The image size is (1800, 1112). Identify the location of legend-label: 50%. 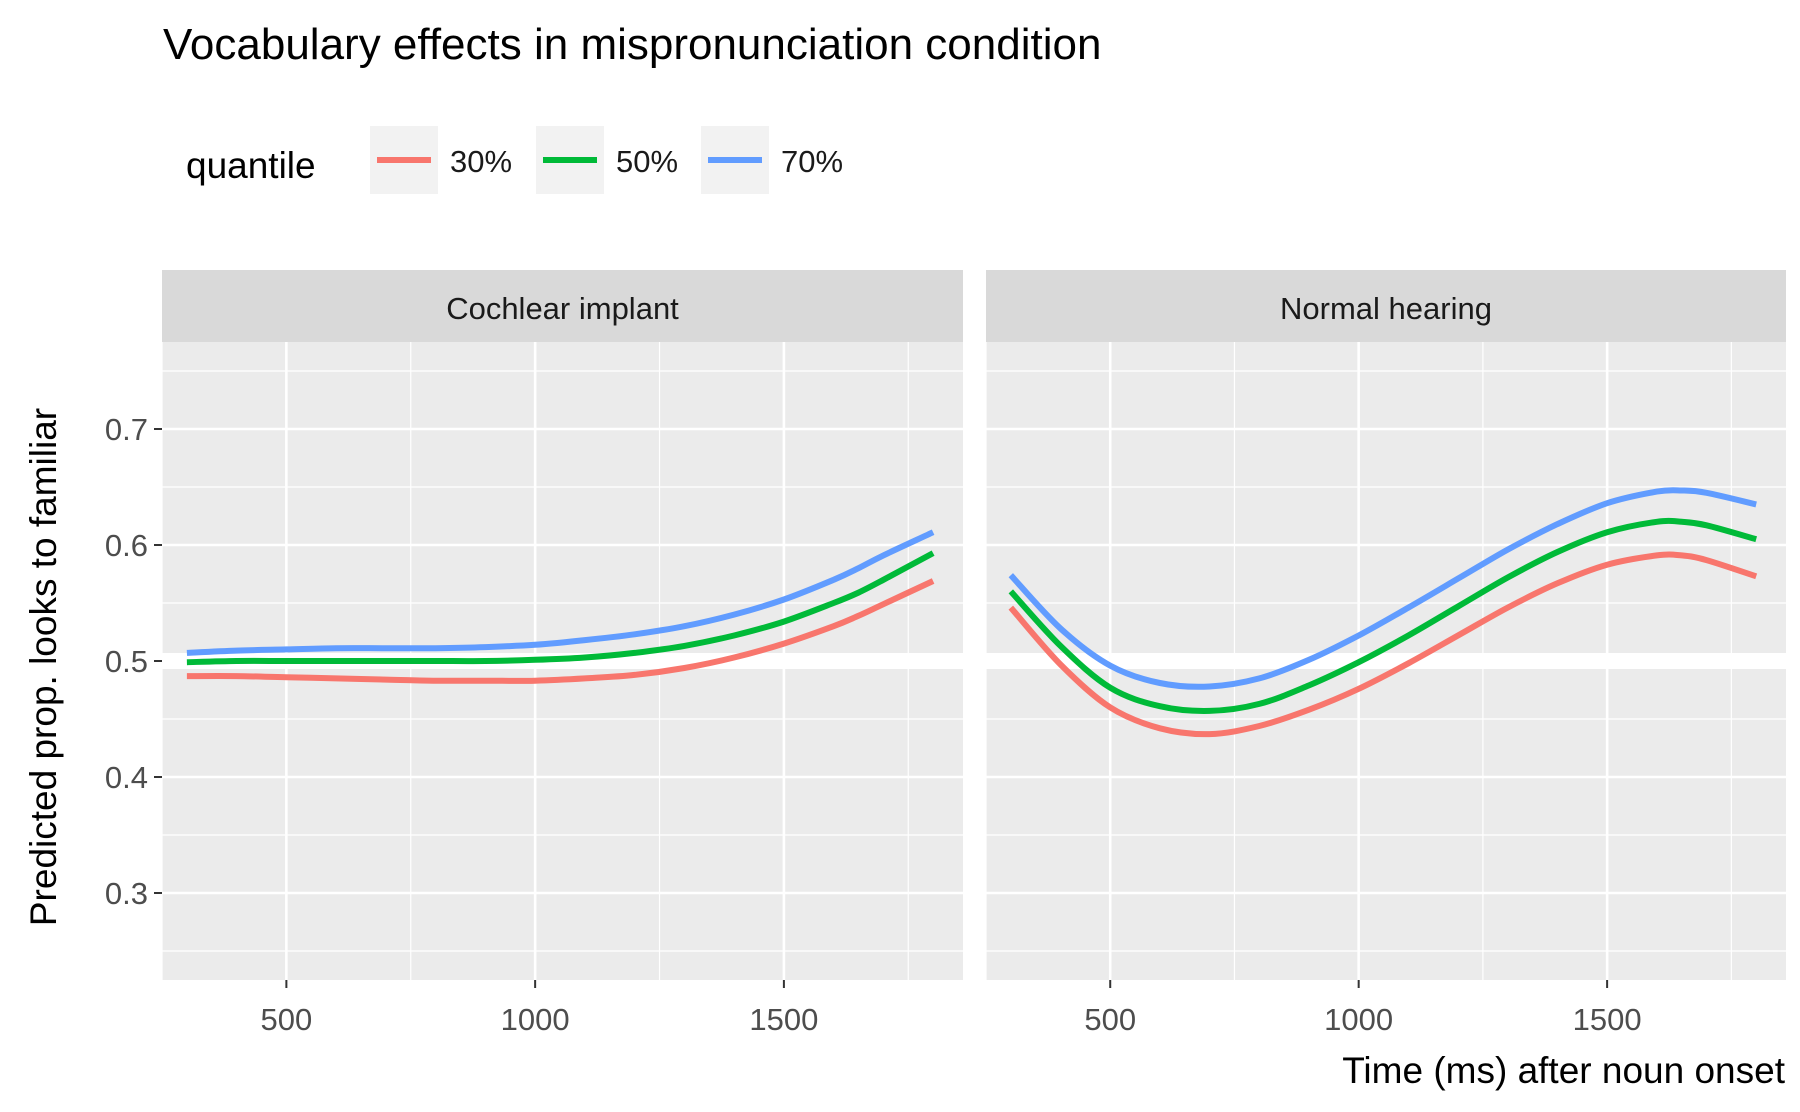
(647, 161).